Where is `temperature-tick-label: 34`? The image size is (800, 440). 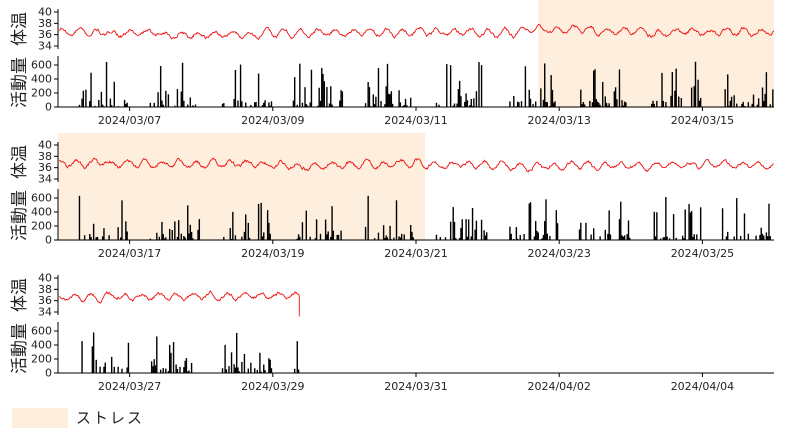 temperature-tick-label: 34 is located at coordinates (45, 46).